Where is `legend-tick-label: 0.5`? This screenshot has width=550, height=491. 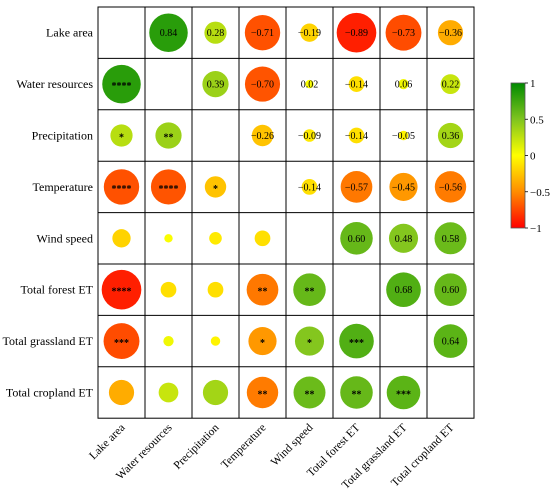
legend-tick-label: 0.5 is located at coordinates (537, 120).